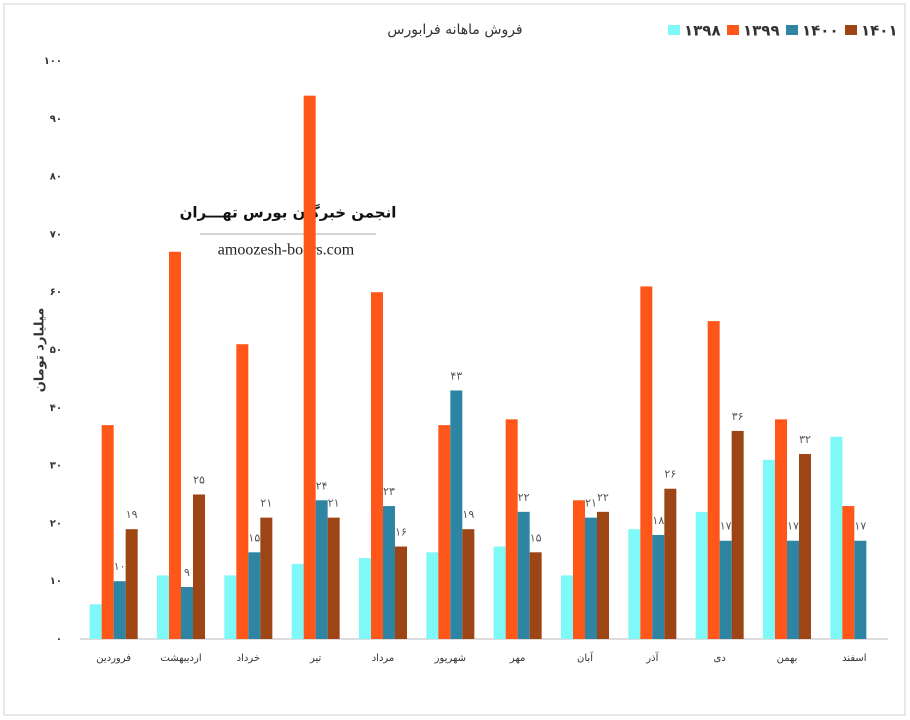 The height and width of the screenshot is (720, 910). What do you see at coordinates (286, 250) in the screenshot?
I see `watermark-url: amoozesh-boors.com` at bounding box center [286, 250].